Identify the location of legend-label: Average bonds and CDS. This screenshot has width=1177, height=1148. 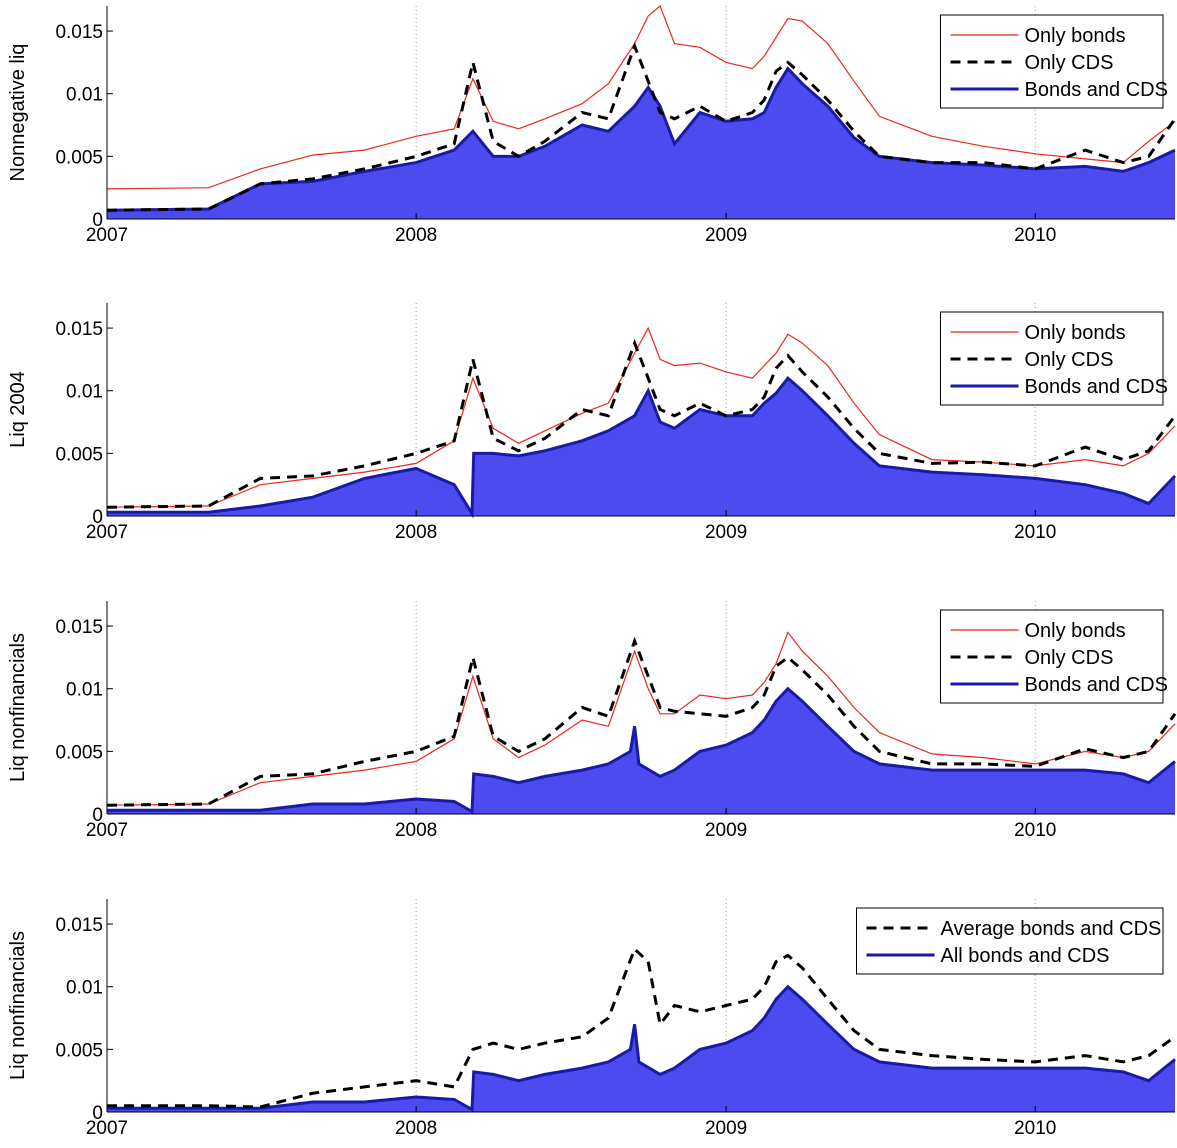
(1051, 929).